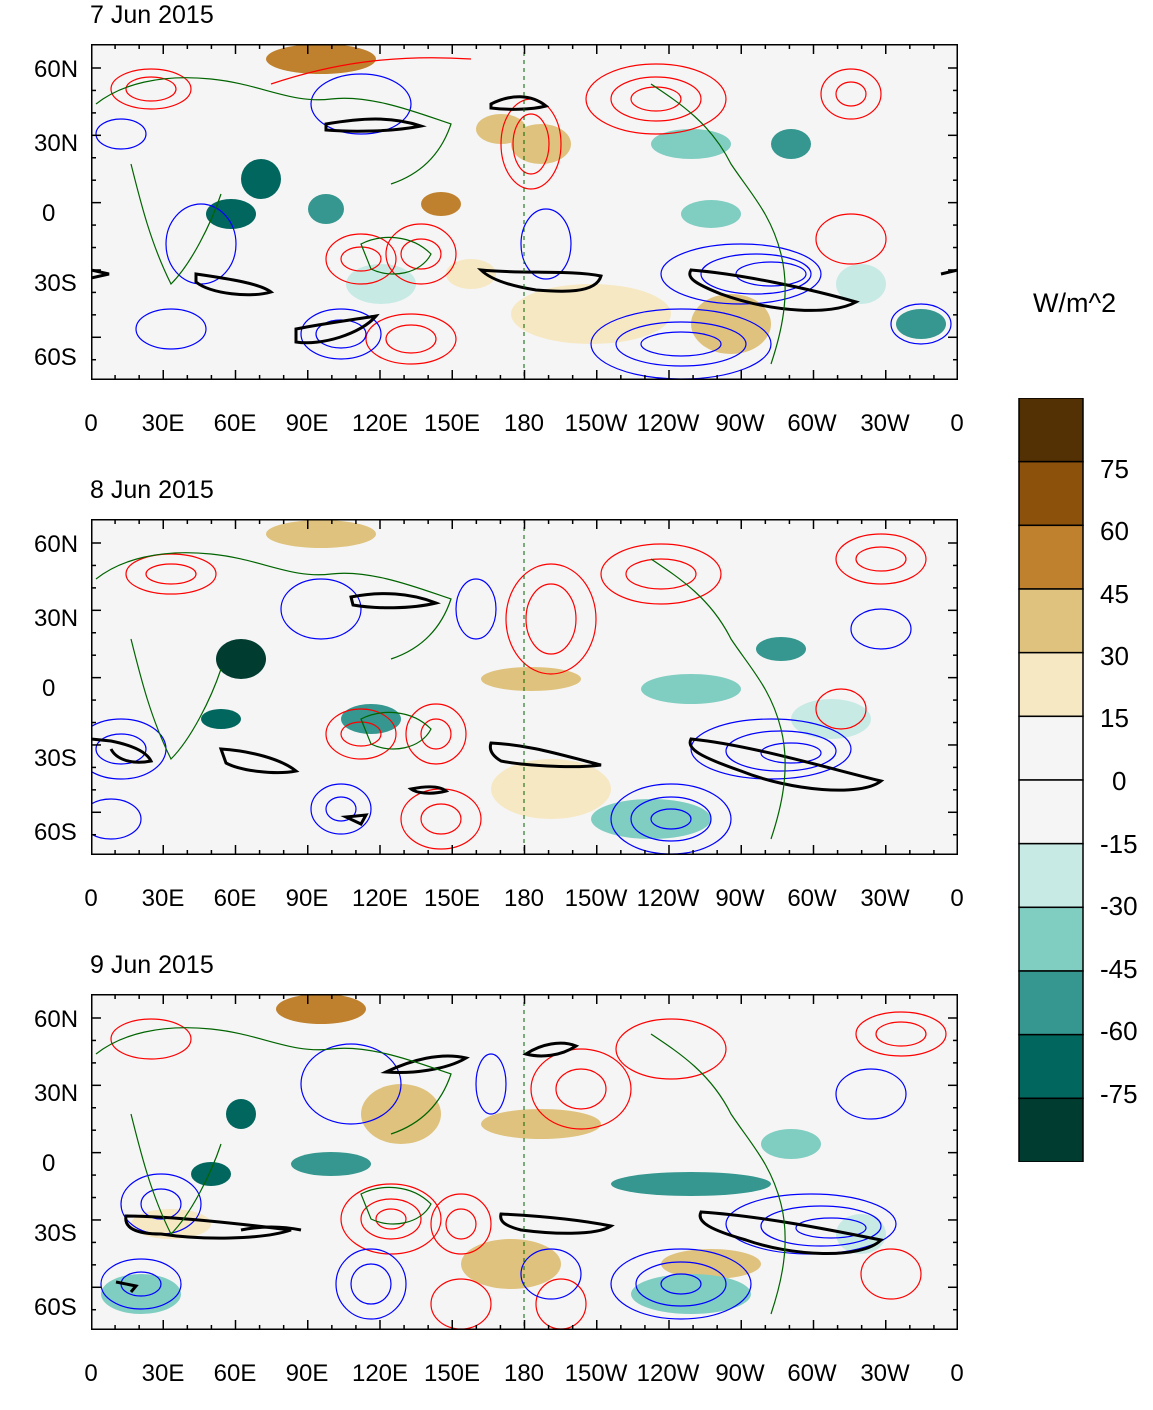 The image size is (1153, 1410). Describe the element at coordinates (152, 15) in the screenshot. I see `panel-title: 7 Jun 2015` at that location.